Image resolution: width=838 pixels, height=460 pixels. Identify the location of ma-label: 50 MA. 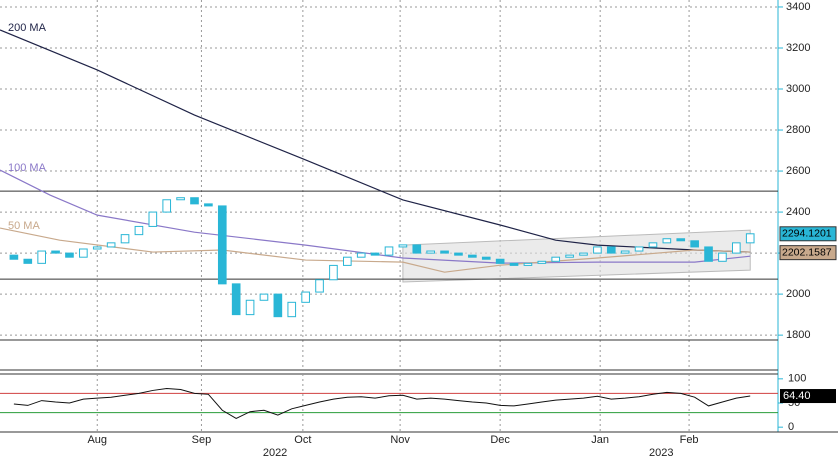
(24, 226).